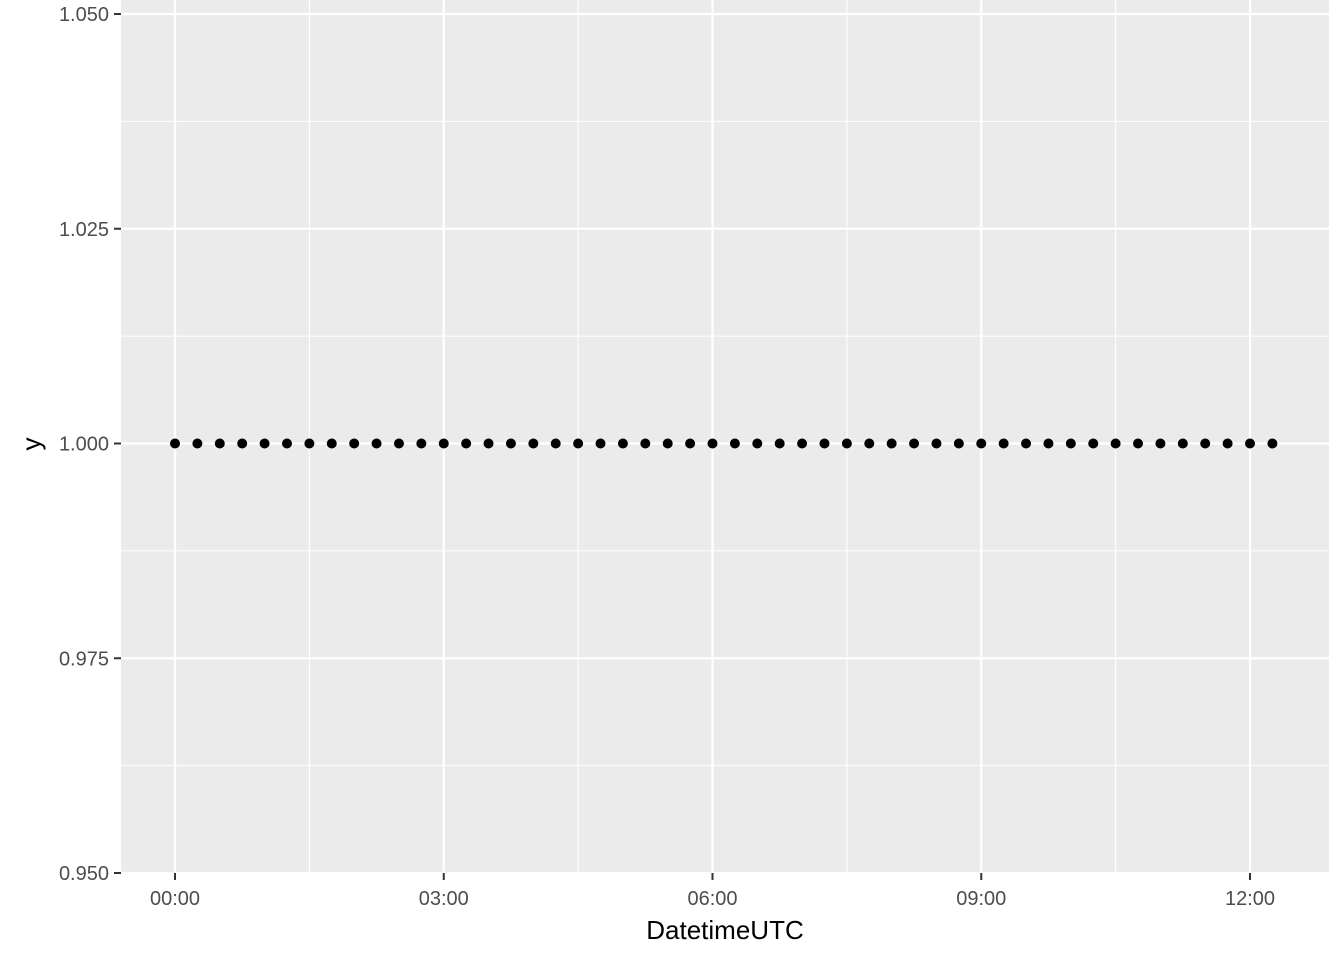 The width and height of the screenshot is (1344, 960). What do you see at coordinates (712, 899) in the screenshot?
I see `x-tick-label: 06:00` at bounding box center [712, 899].